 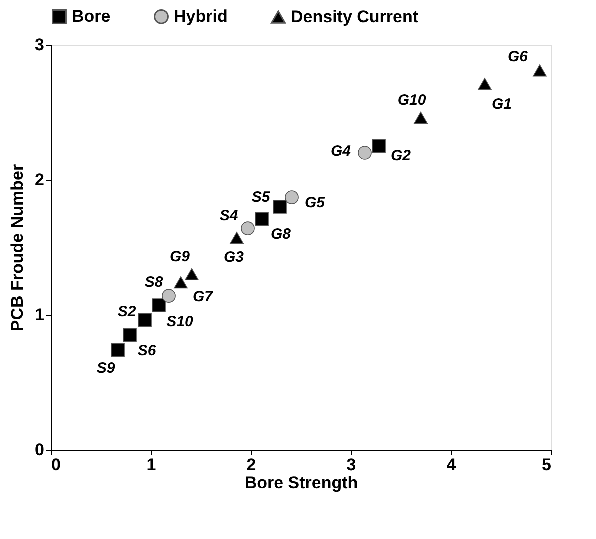 What do you see at coordinates (301, 483) in the screenshot?
I see `x-axis-title: Bore Strength` at bounding box center [301, 483].